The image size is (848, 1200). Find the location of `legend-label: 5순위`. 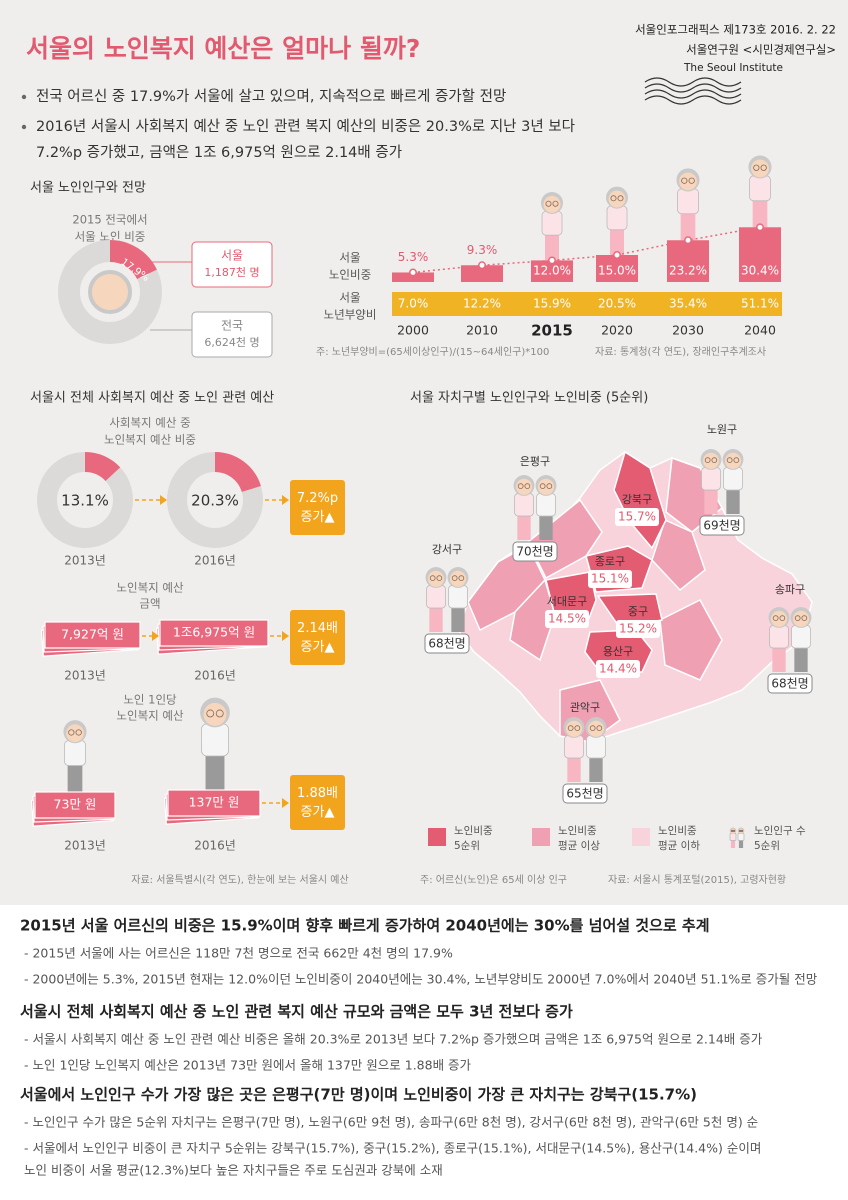

legend-label: 5순위 is located at coordinates (767, 845).